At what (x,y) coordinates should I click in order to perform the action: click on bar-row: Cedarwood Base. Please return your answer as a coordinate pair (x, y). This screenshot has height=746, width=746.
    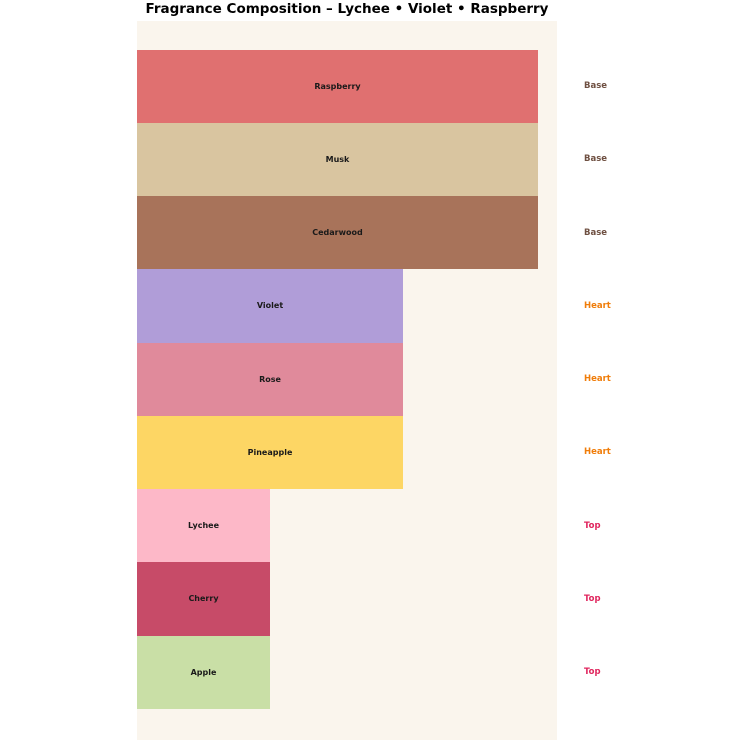
    Looking at the image, I should click on (417, 233).